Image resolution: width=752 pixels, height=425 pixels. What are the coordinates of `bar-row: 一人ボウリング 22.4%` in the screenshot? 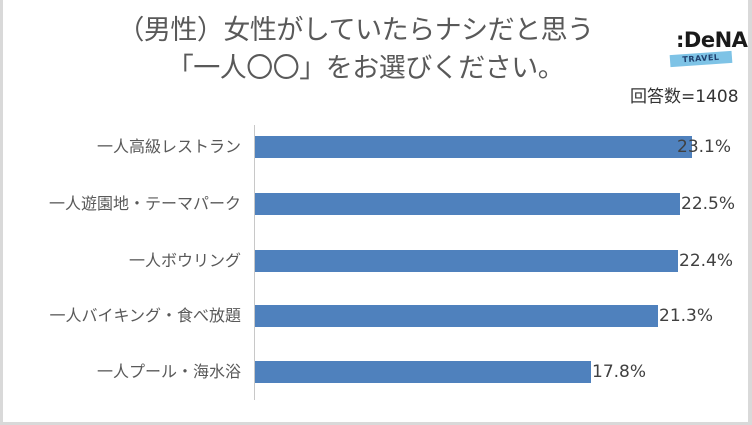 It's located at (375, 261).